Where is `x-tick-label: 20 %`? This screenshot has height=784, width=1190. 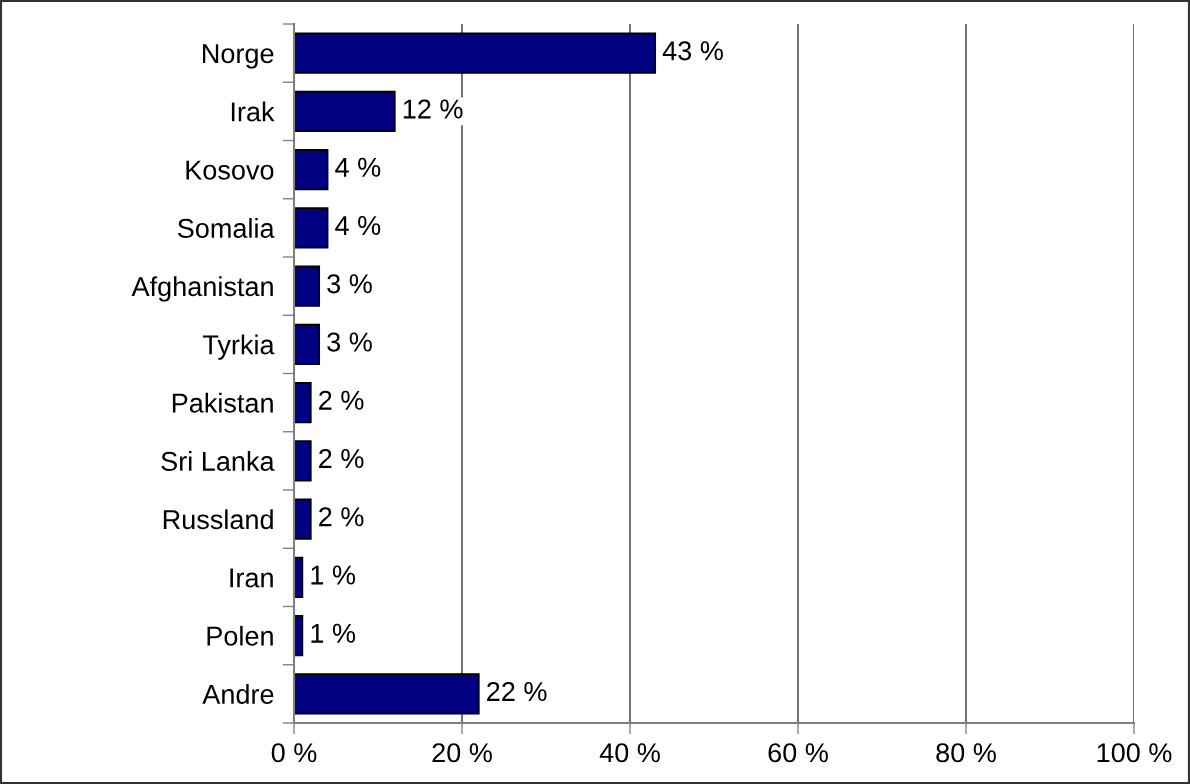 x-tick-label: 20 % is located at coordinates (462, 753).